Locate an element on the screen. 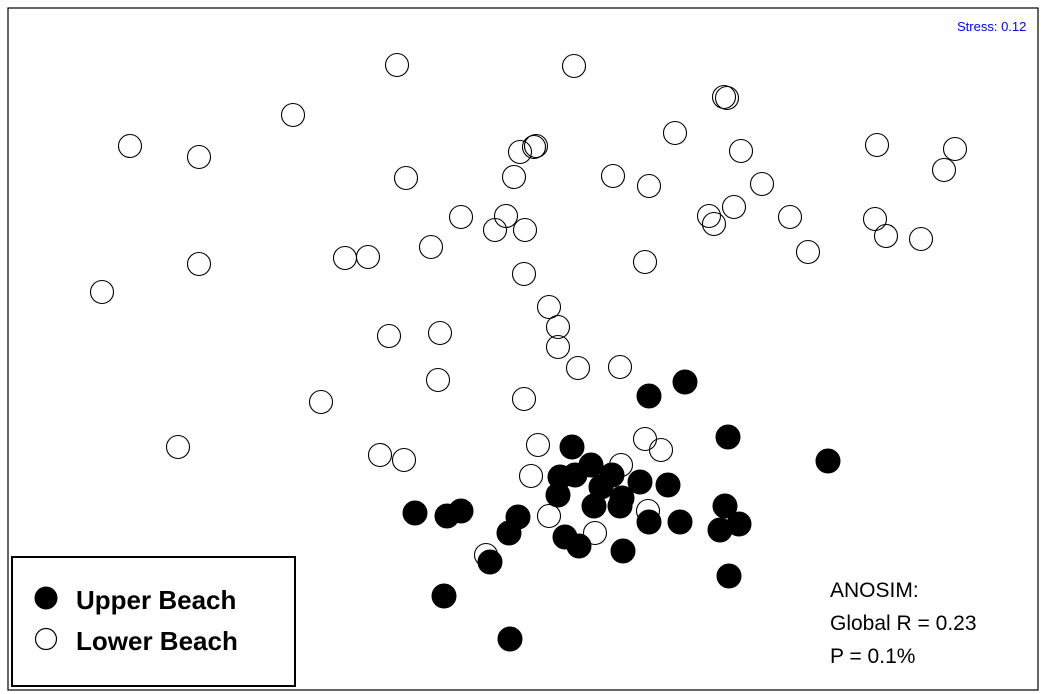 The height and width of the screenshot is (694, 1042). anosim-p-value: P = 0.1% is located at coordinates (872, 656).